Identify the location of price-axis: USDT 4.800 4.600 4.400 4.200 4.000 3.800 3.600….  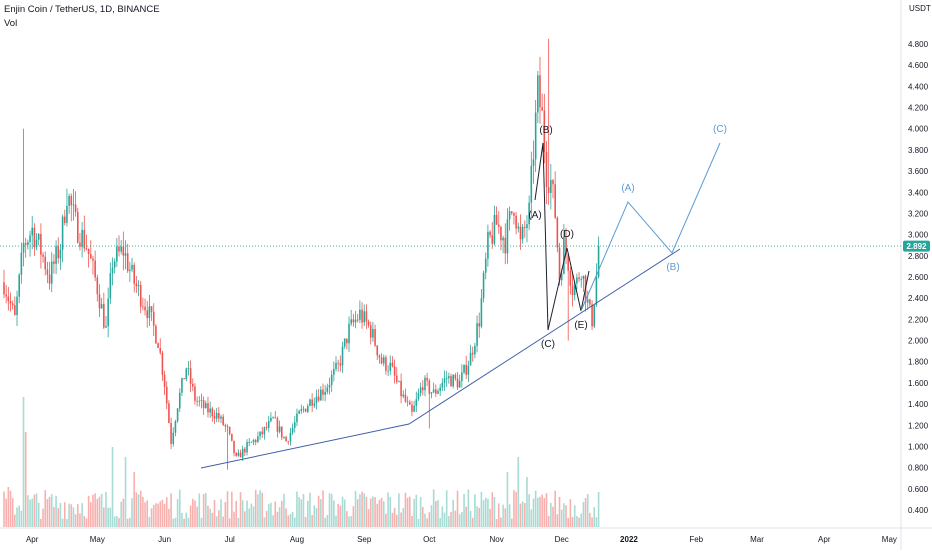
(919, 259).